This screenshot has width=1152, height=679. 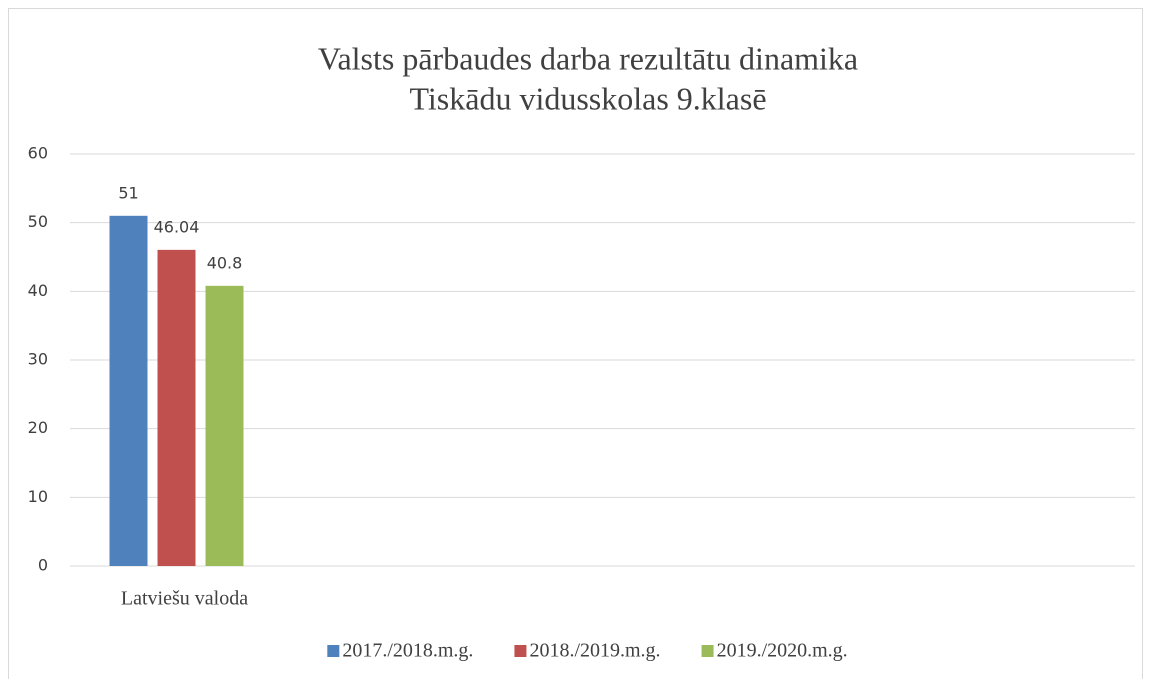 What do you see at coordinates (587, 98) in the screenshot?
I see `chart-subtitle: Tiskādu vidusskolas 9.klasē` at bounding box center [587, 98].